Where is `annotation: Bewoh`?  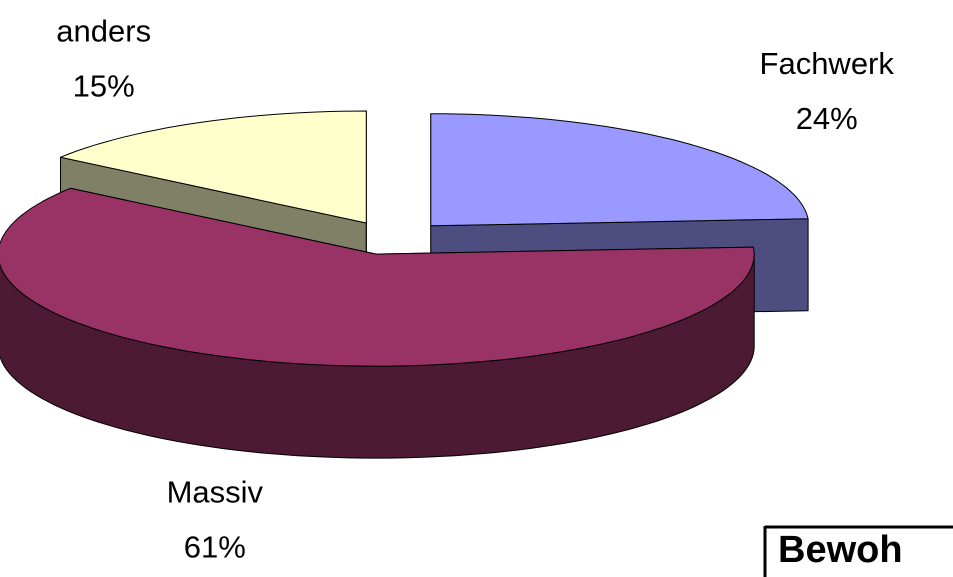
annotation: Bewoh is located at coordinates (840, 550).